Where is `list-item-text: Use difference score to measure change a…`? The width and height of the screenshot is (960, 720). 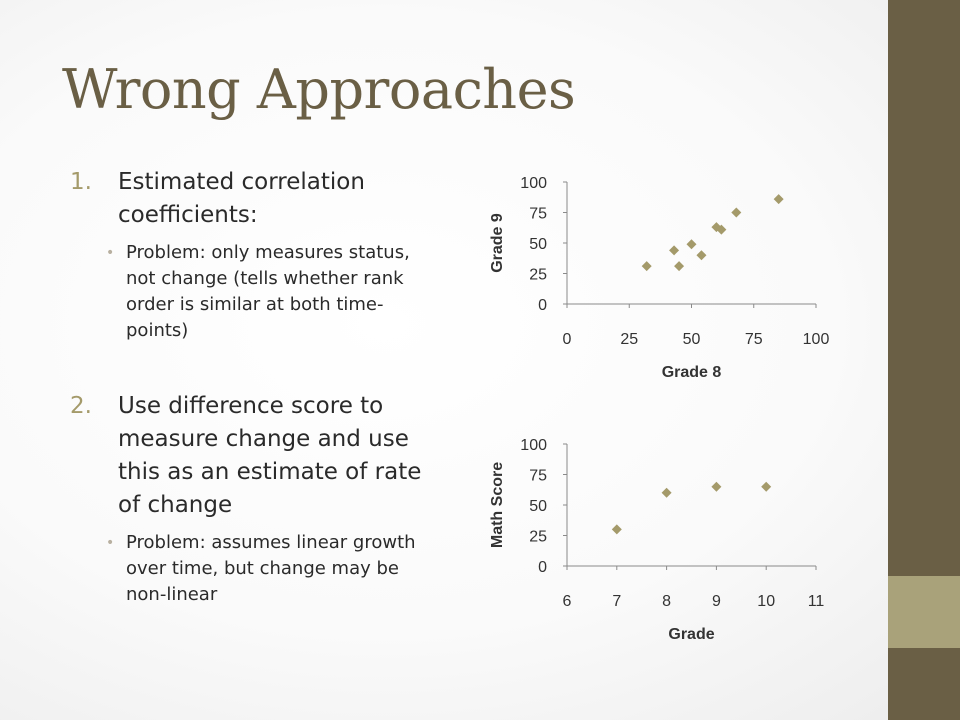 list-item-text: Use difference score to measure change a… is located at coordinates (270, 455).